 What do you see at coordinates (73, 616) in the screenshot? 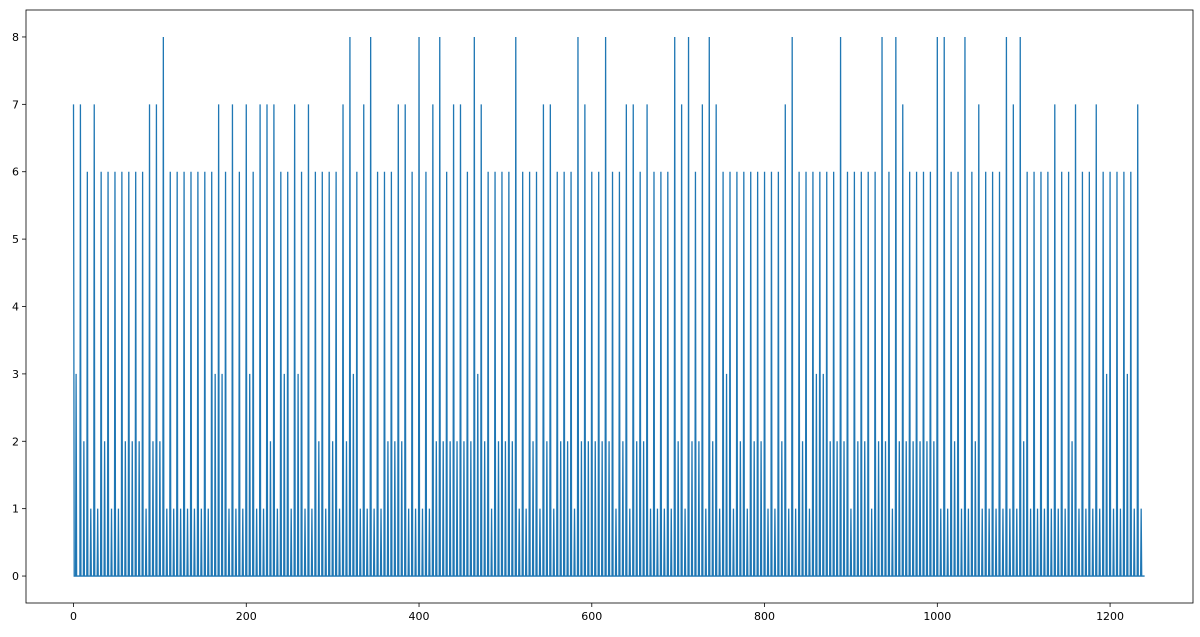
I see `x-tick-label: 0` at bounding box center [73, 616].